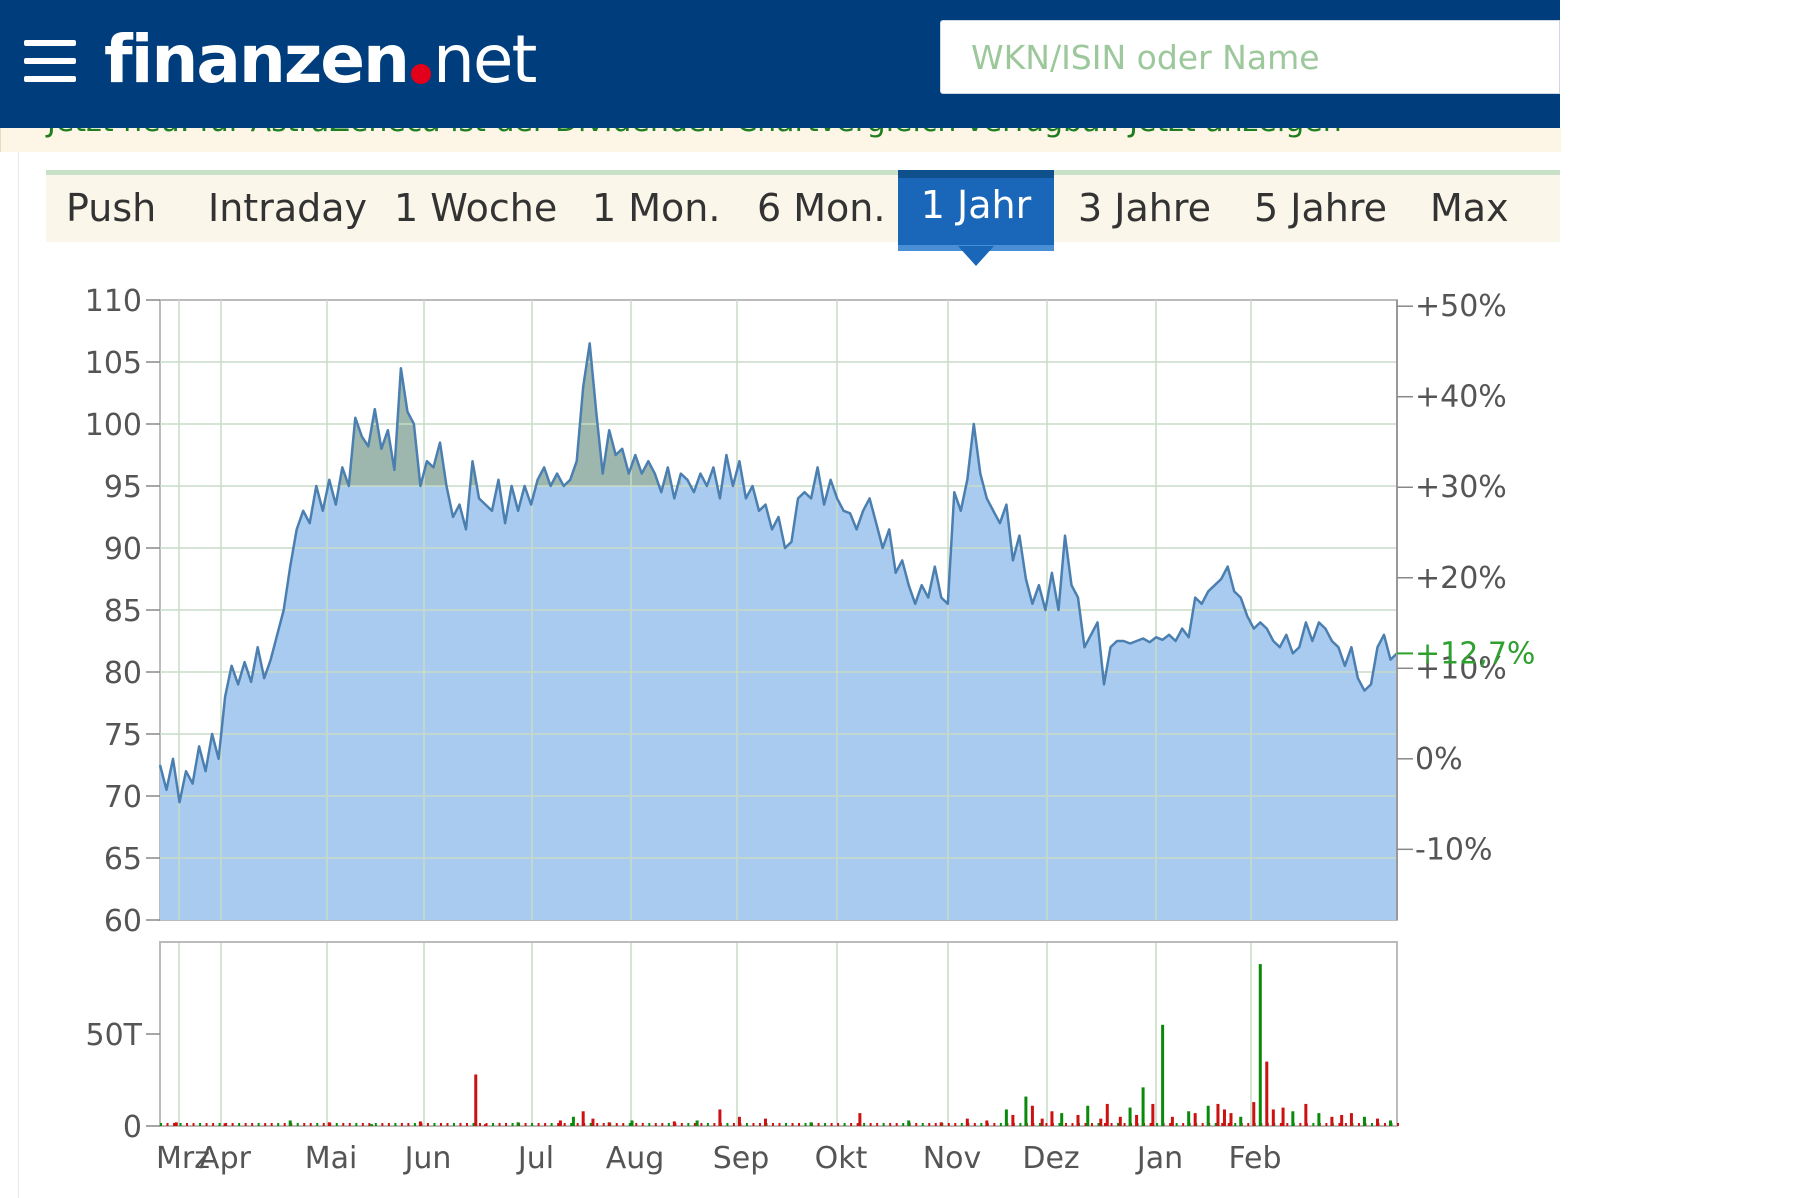 Image resolution: width=1806 pixels, height=1198 pixels. What do you see at coordinates (656, 208) in the screenshot?
I see `tab-1-mon: 1 Mon.` at bounding box center [656, 208].